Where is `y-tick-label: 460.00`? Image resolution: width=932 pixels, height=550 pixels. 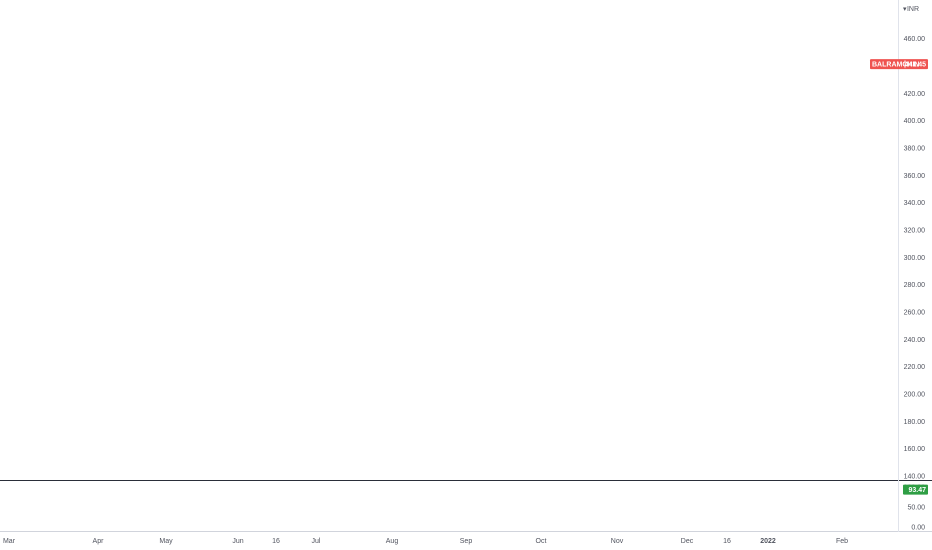 y-tick-label: 460.00 is located at coordinates (915, 39).